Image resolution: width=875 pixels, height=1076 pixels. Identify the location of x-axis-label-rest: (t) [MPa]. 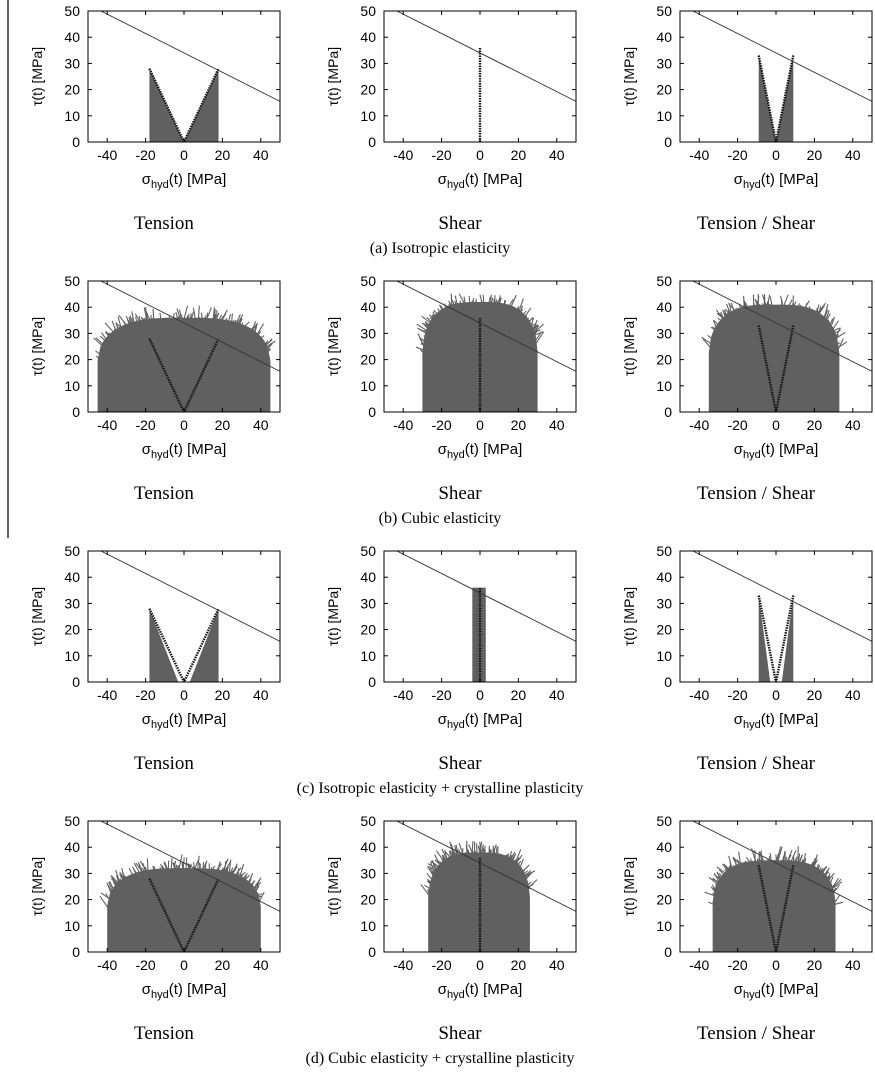
(790, 449).